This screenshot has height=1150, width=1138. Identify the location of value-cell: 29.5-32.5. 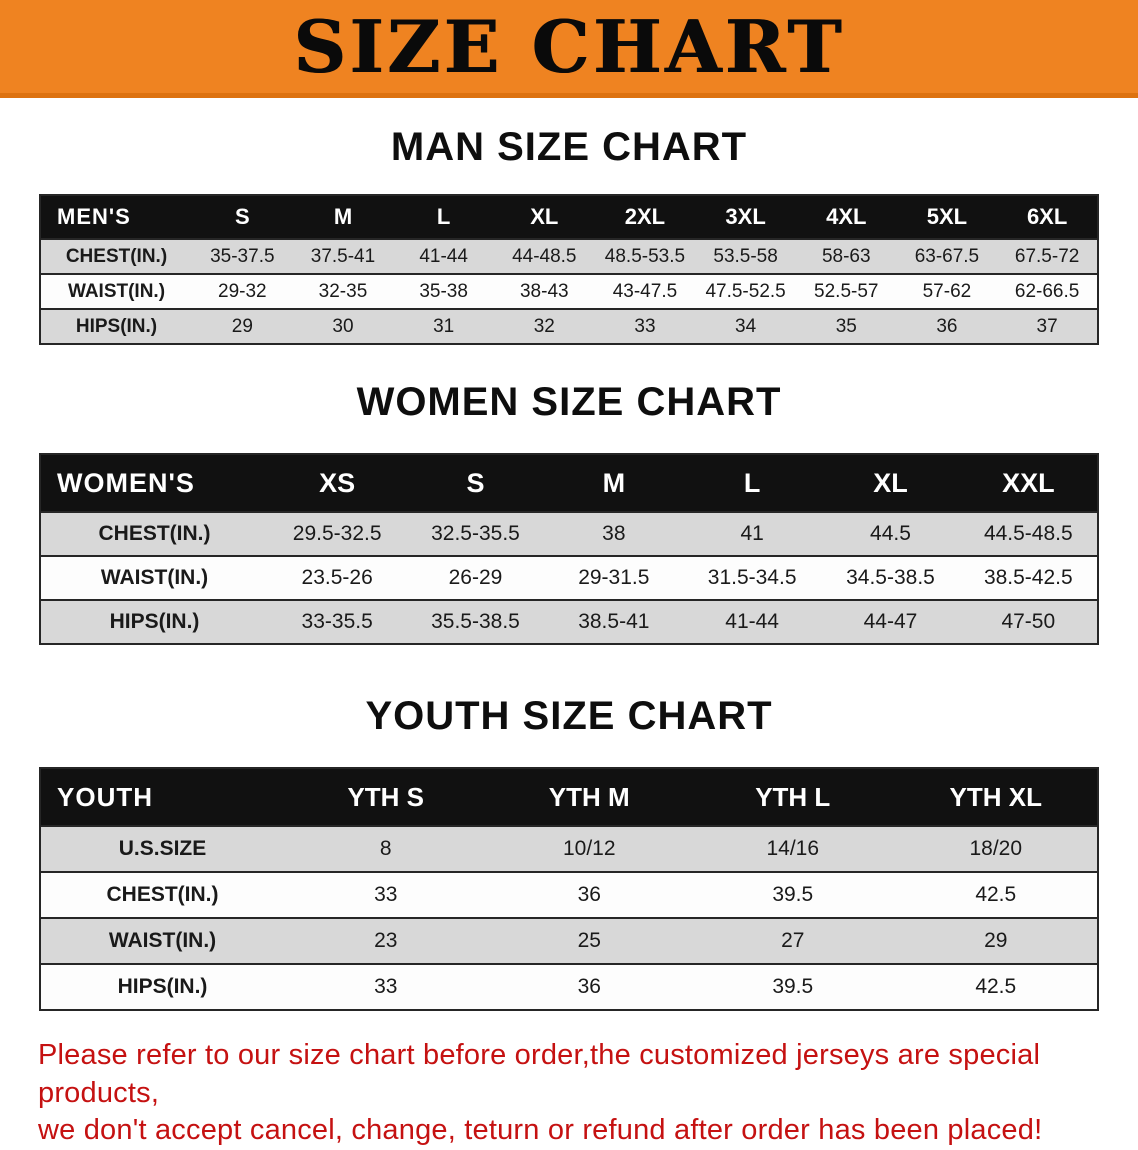
(337, 533).